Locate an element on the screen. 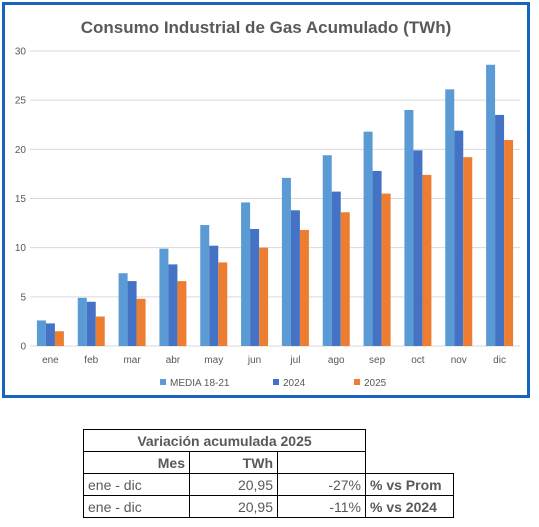 The height and width of the screenshot is (527, 539). col-header-twh: TWh is located at coordinates (233, 462).